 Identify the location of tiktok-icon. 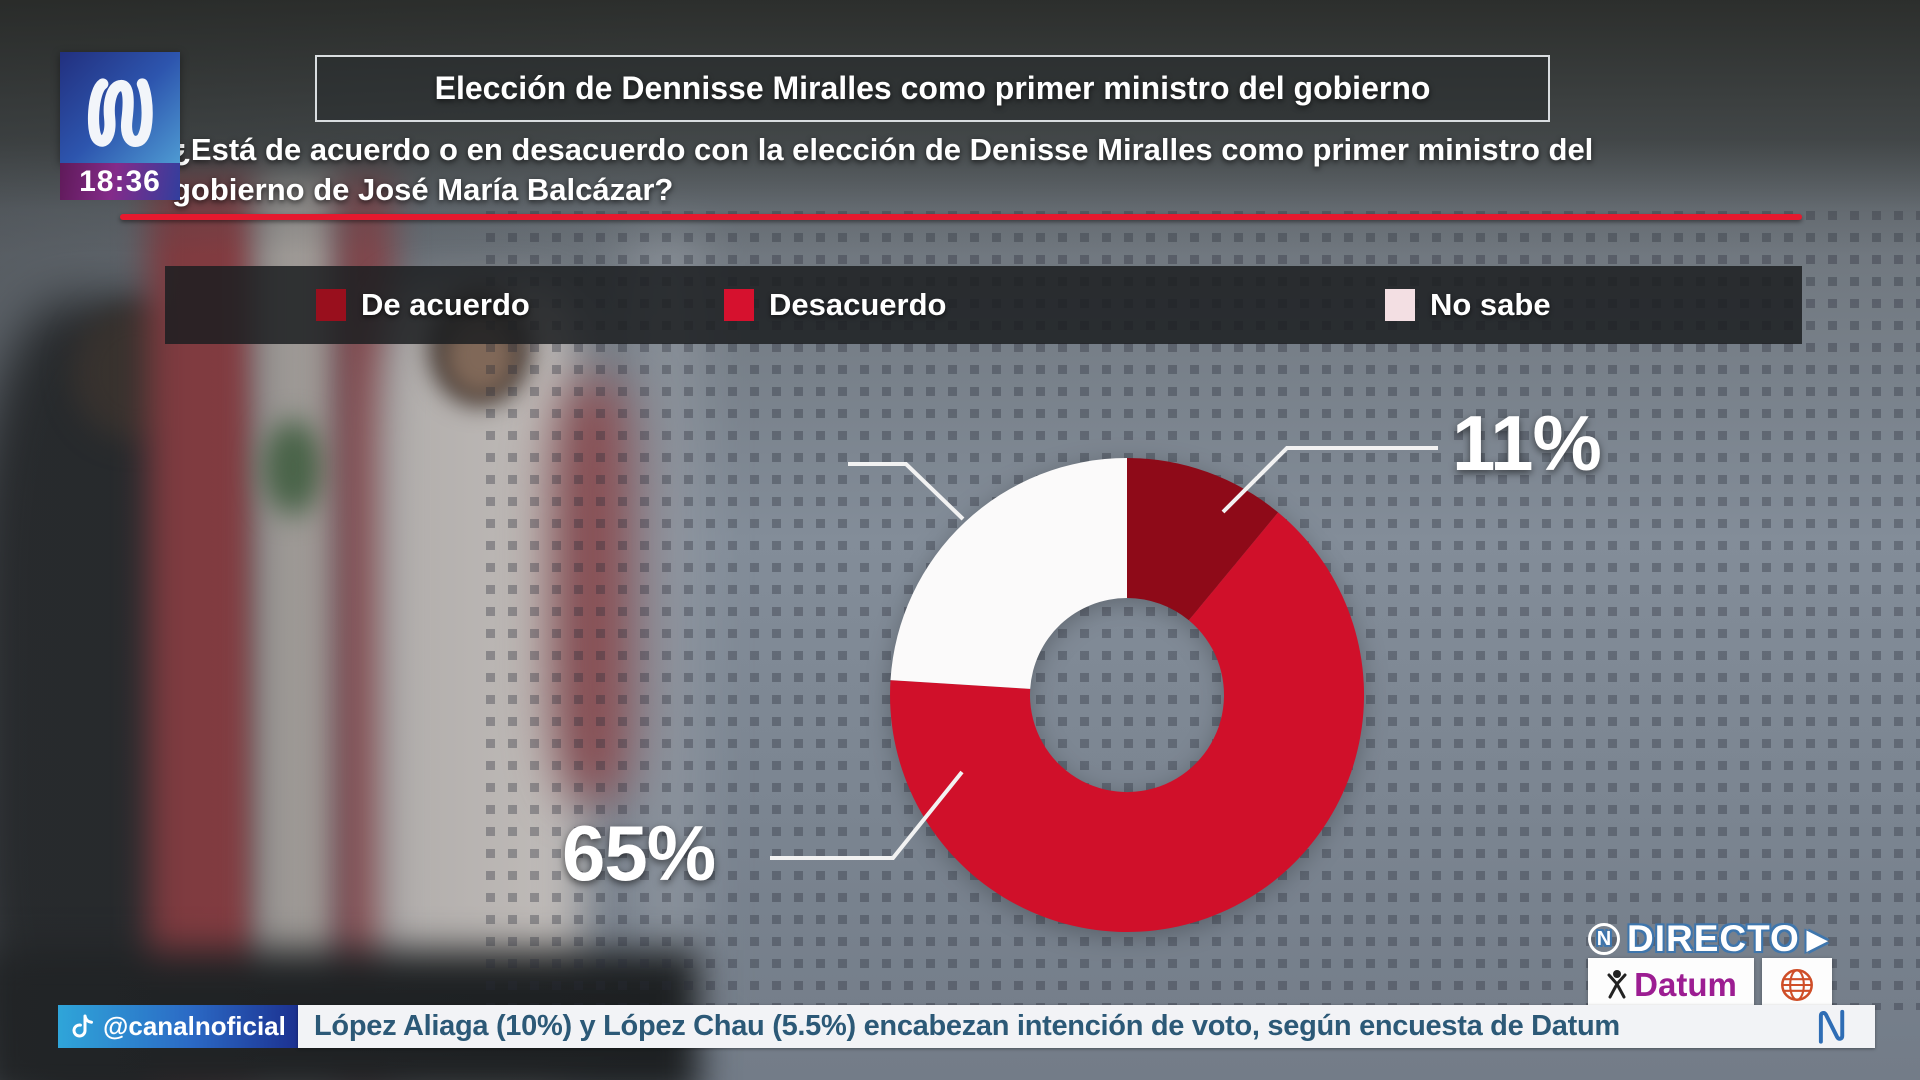
(82, 1025).